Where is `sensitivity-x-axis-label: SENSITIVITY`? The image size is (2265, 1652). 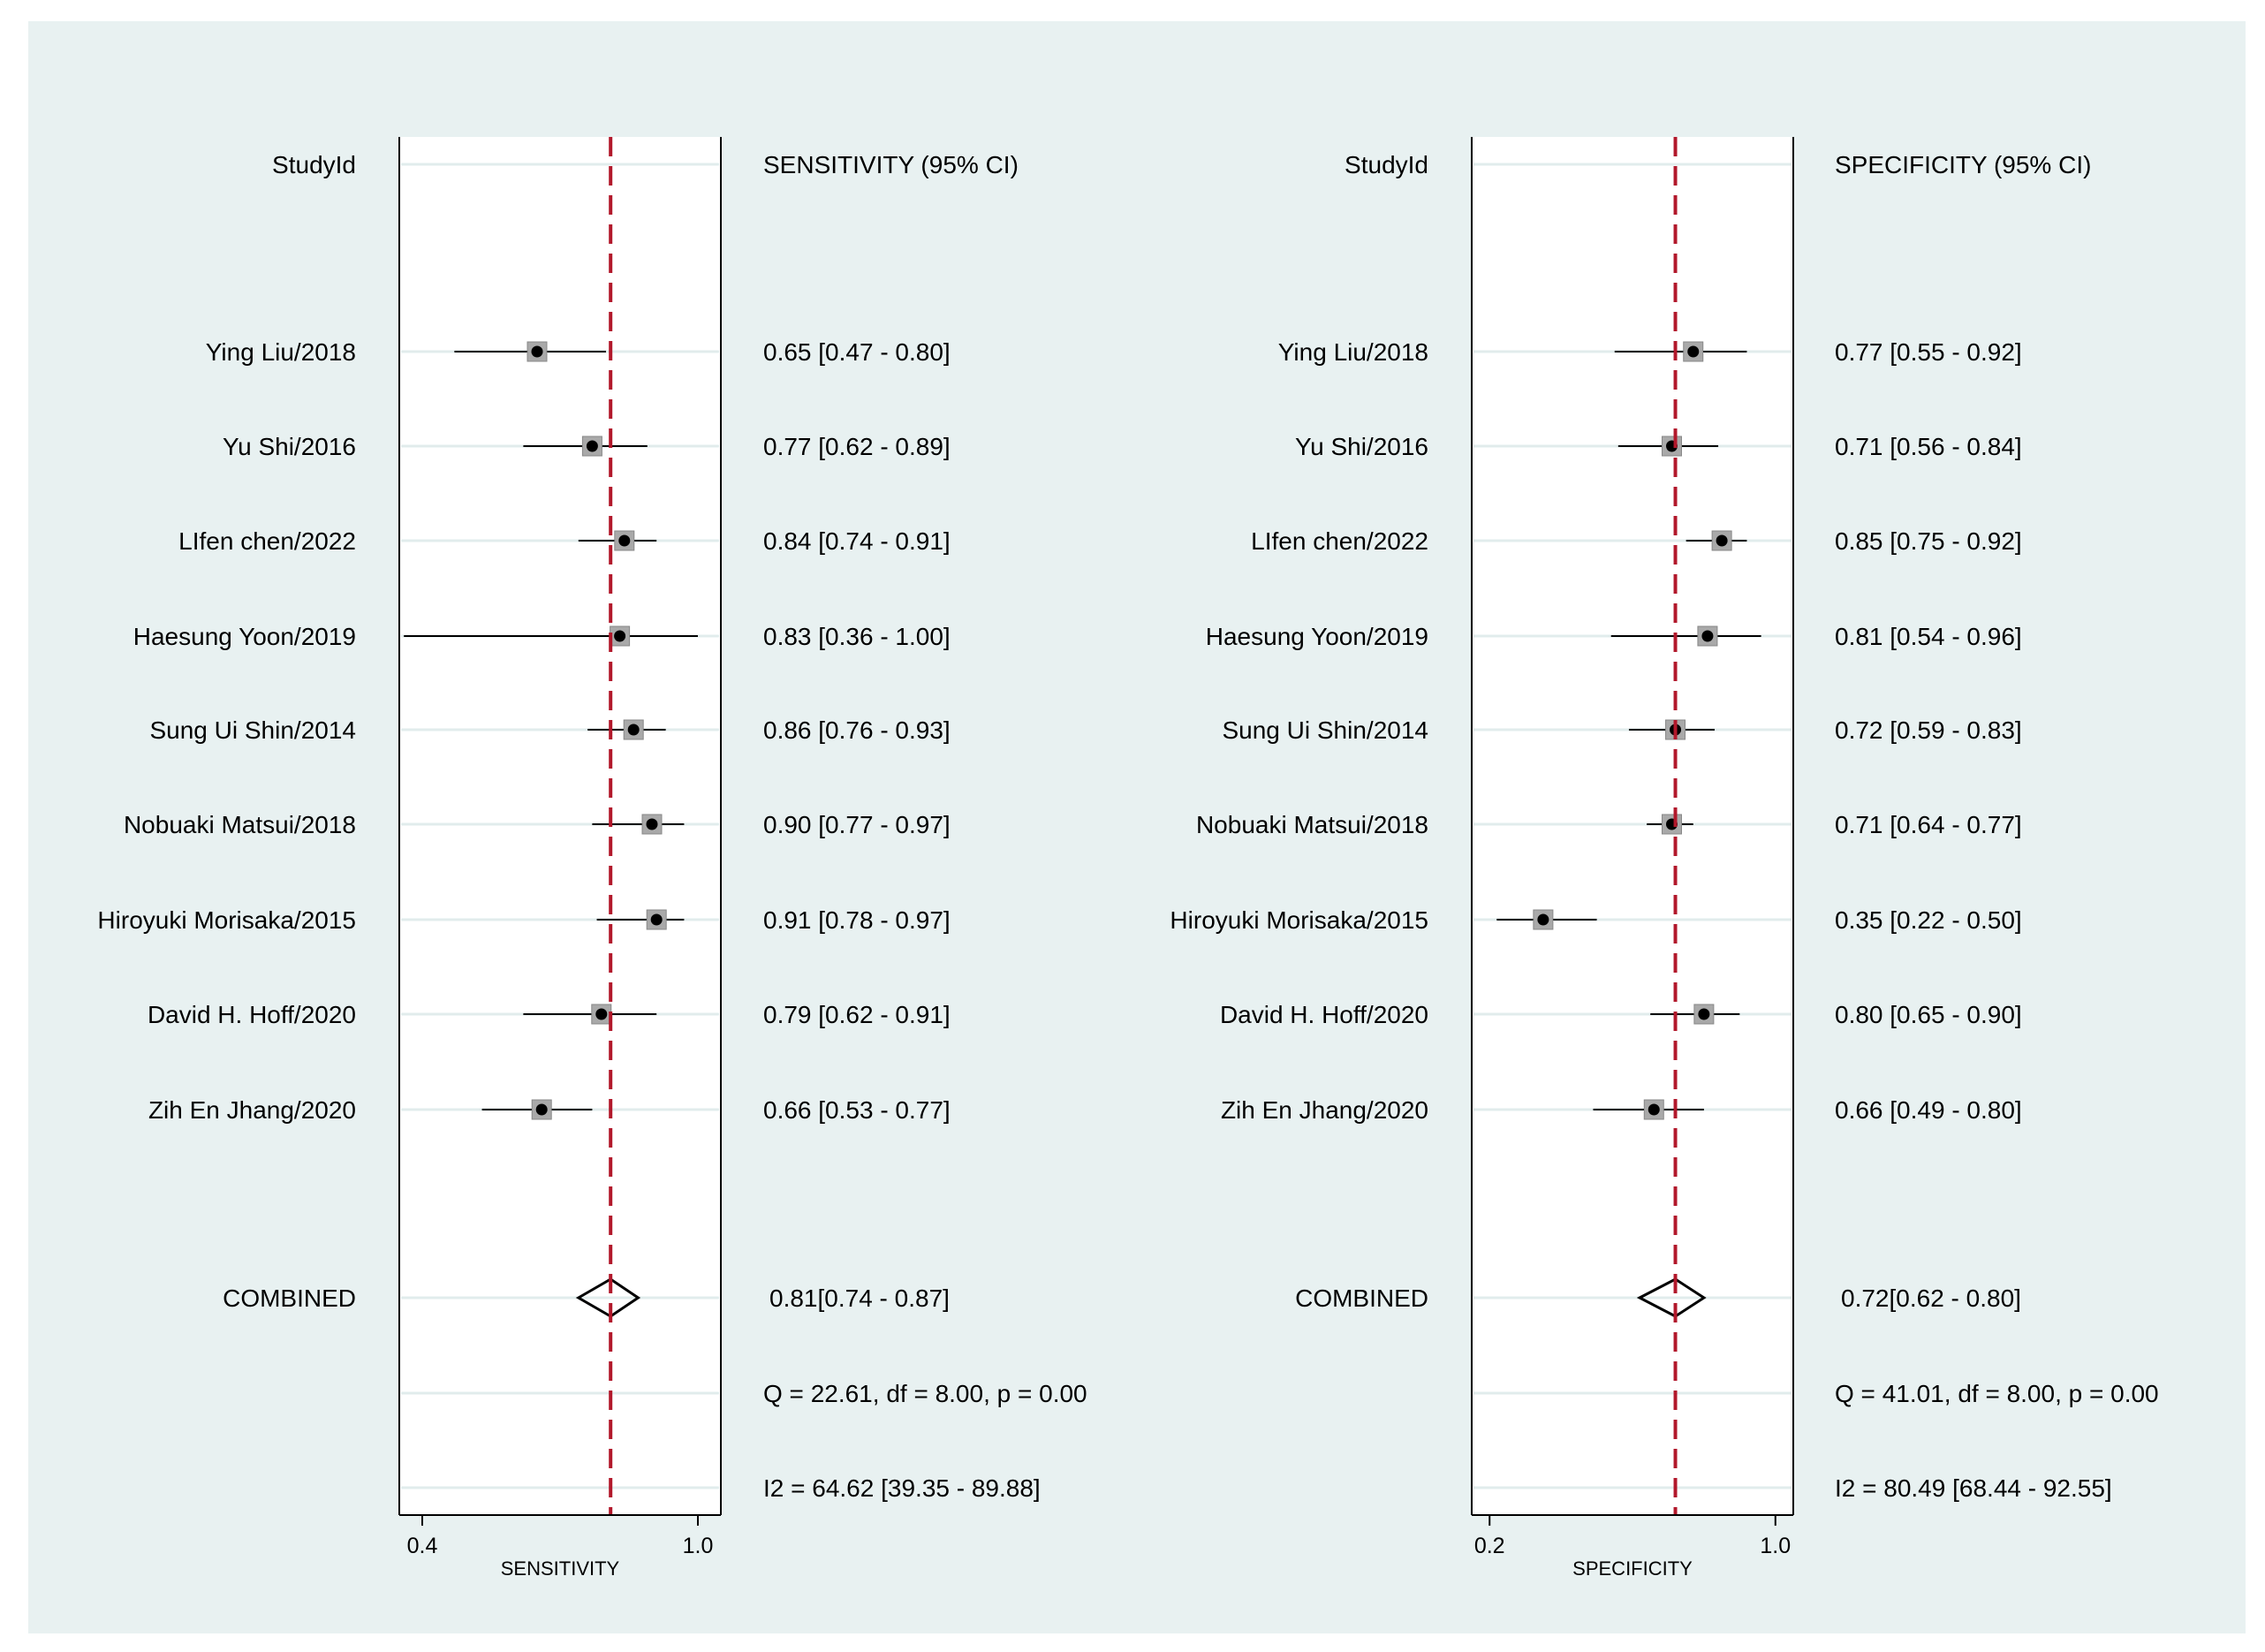 sensitivity-x-axis-label: SENSITIVITY is located at coordinates (560, 1568).